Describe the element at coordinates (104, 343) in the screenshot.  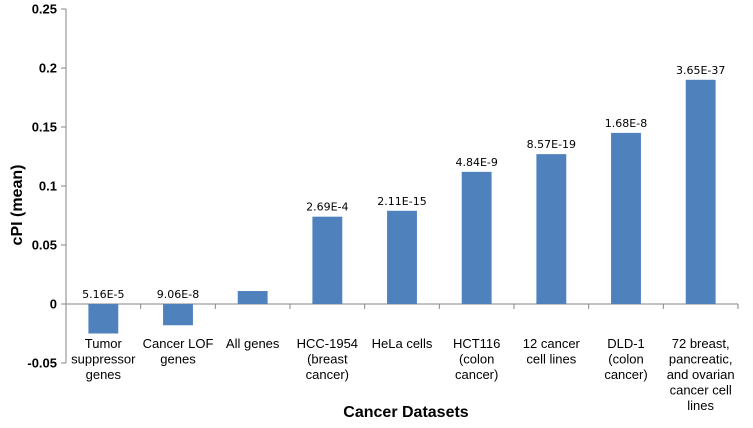
I see `category-label: Tumor` at that location.